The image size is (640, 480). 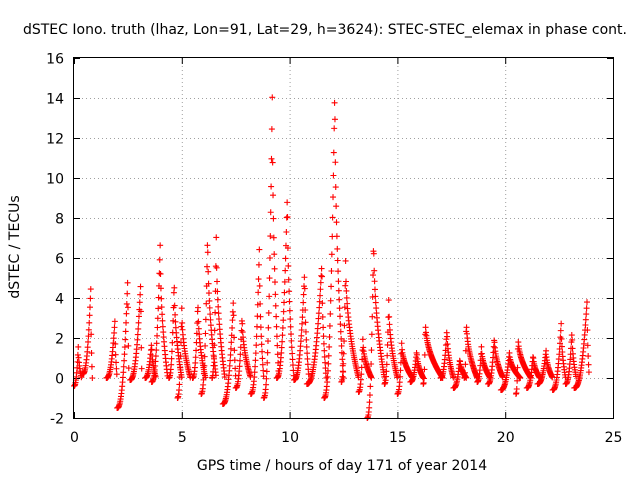 I want to click on x-tick-label: 15, so click(x=398, y=438).